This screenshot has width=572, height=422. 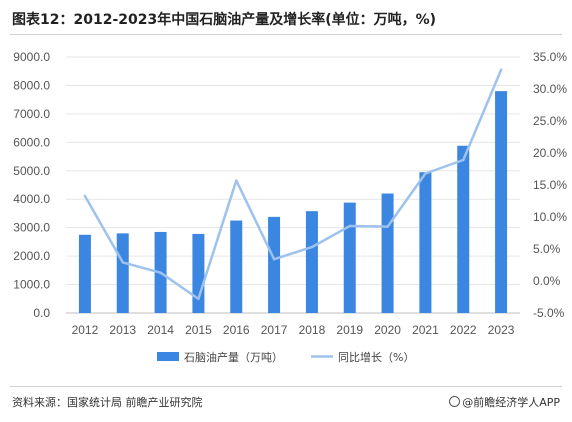 I want to click on left-tick-label: 9000.0, so click(x=31, y=57).